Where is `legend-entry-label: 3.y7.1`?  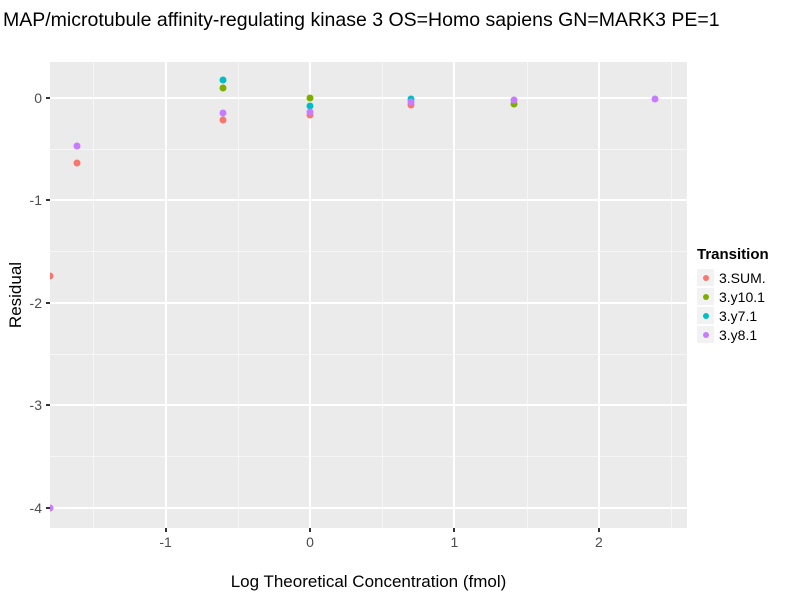
legend-entry-label: 3.y7.1 is located at coordinates (738, 315).